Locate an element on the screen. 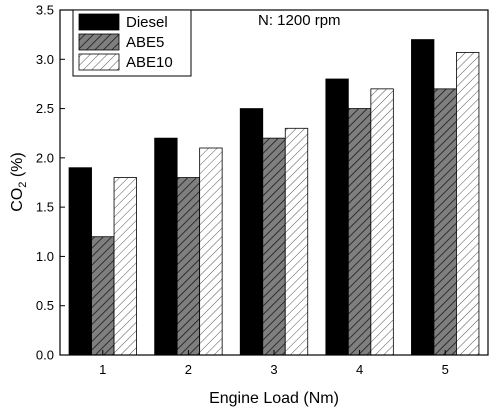  legend-swatch-abe5 is located at coordinates (99, 42).